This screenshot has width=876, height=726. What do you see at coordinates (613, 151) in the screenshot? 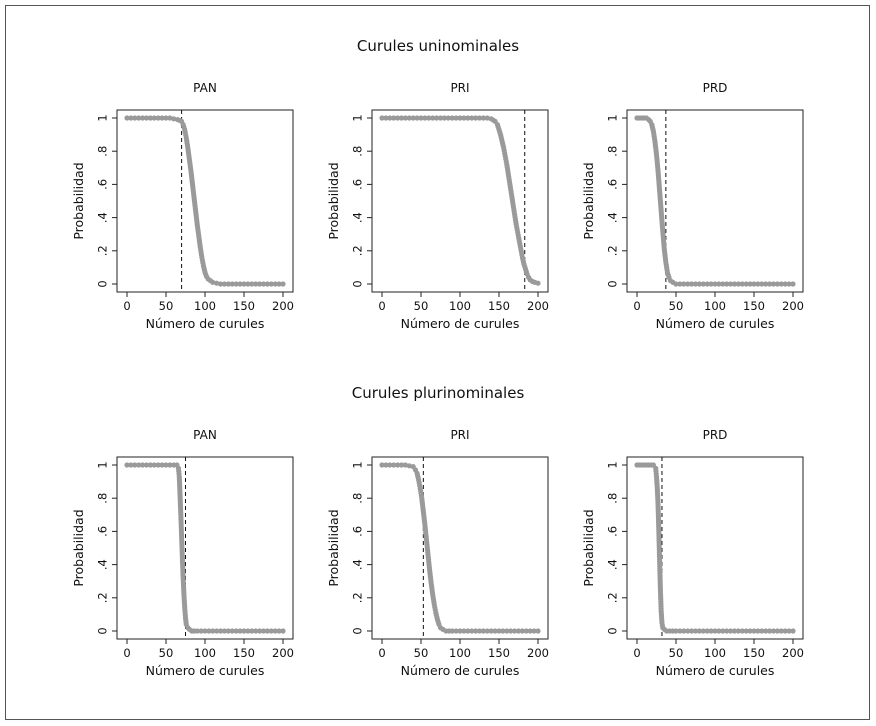
I see `panel-uninominal-prd-ytick-label: .8` at bounding box center [613, 151].